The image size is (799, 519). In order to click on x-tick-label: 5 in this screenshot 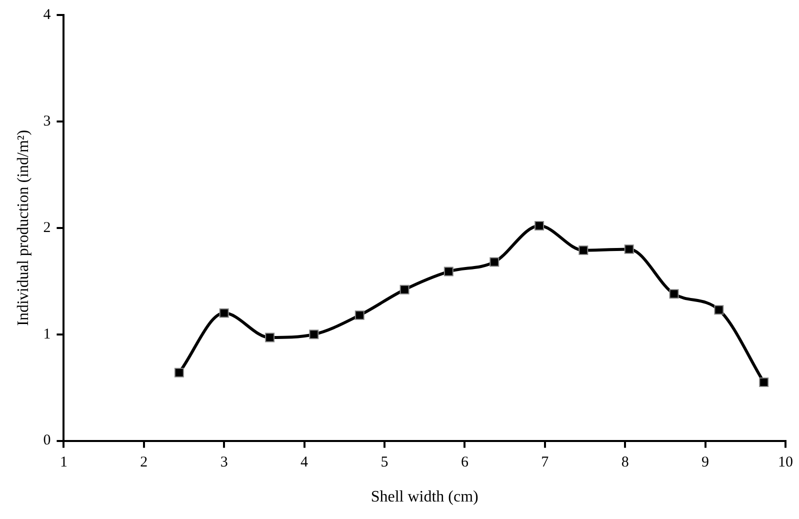, I will do `click(384, 462)`.